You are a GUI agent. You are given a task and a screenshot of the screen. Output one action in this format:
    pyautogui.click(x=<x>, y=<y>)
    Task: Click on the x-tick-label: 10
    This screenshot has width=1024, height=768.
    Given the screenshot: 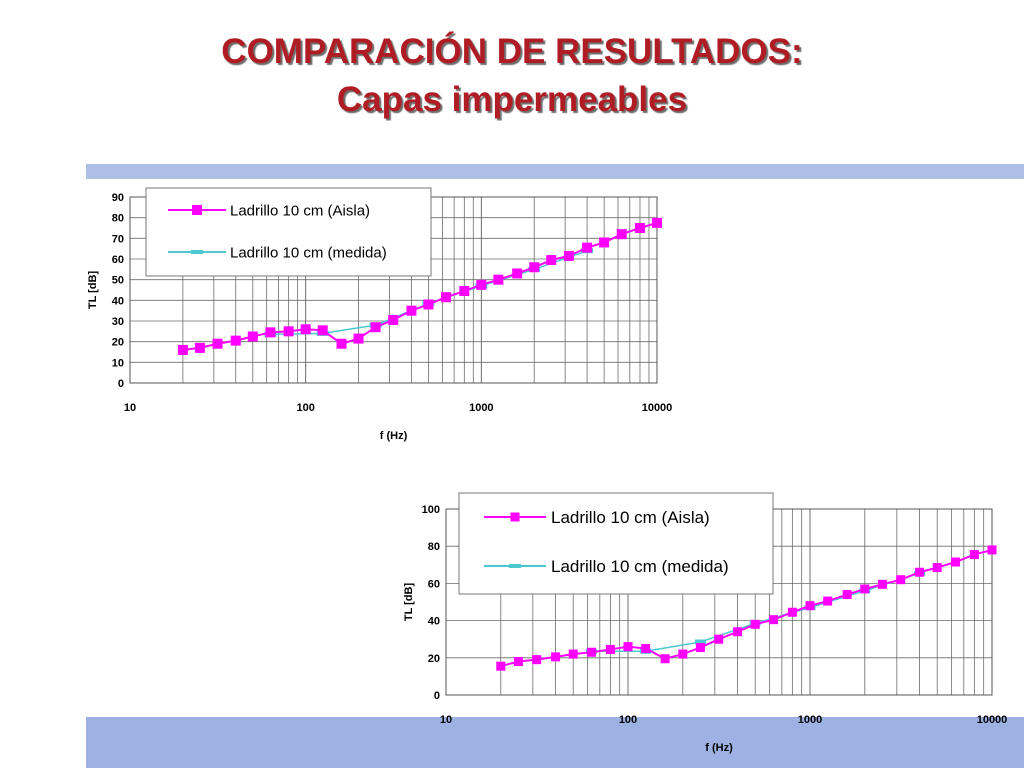 What is the action you would take?
    pyautogui.click(x=130, y=408)
    